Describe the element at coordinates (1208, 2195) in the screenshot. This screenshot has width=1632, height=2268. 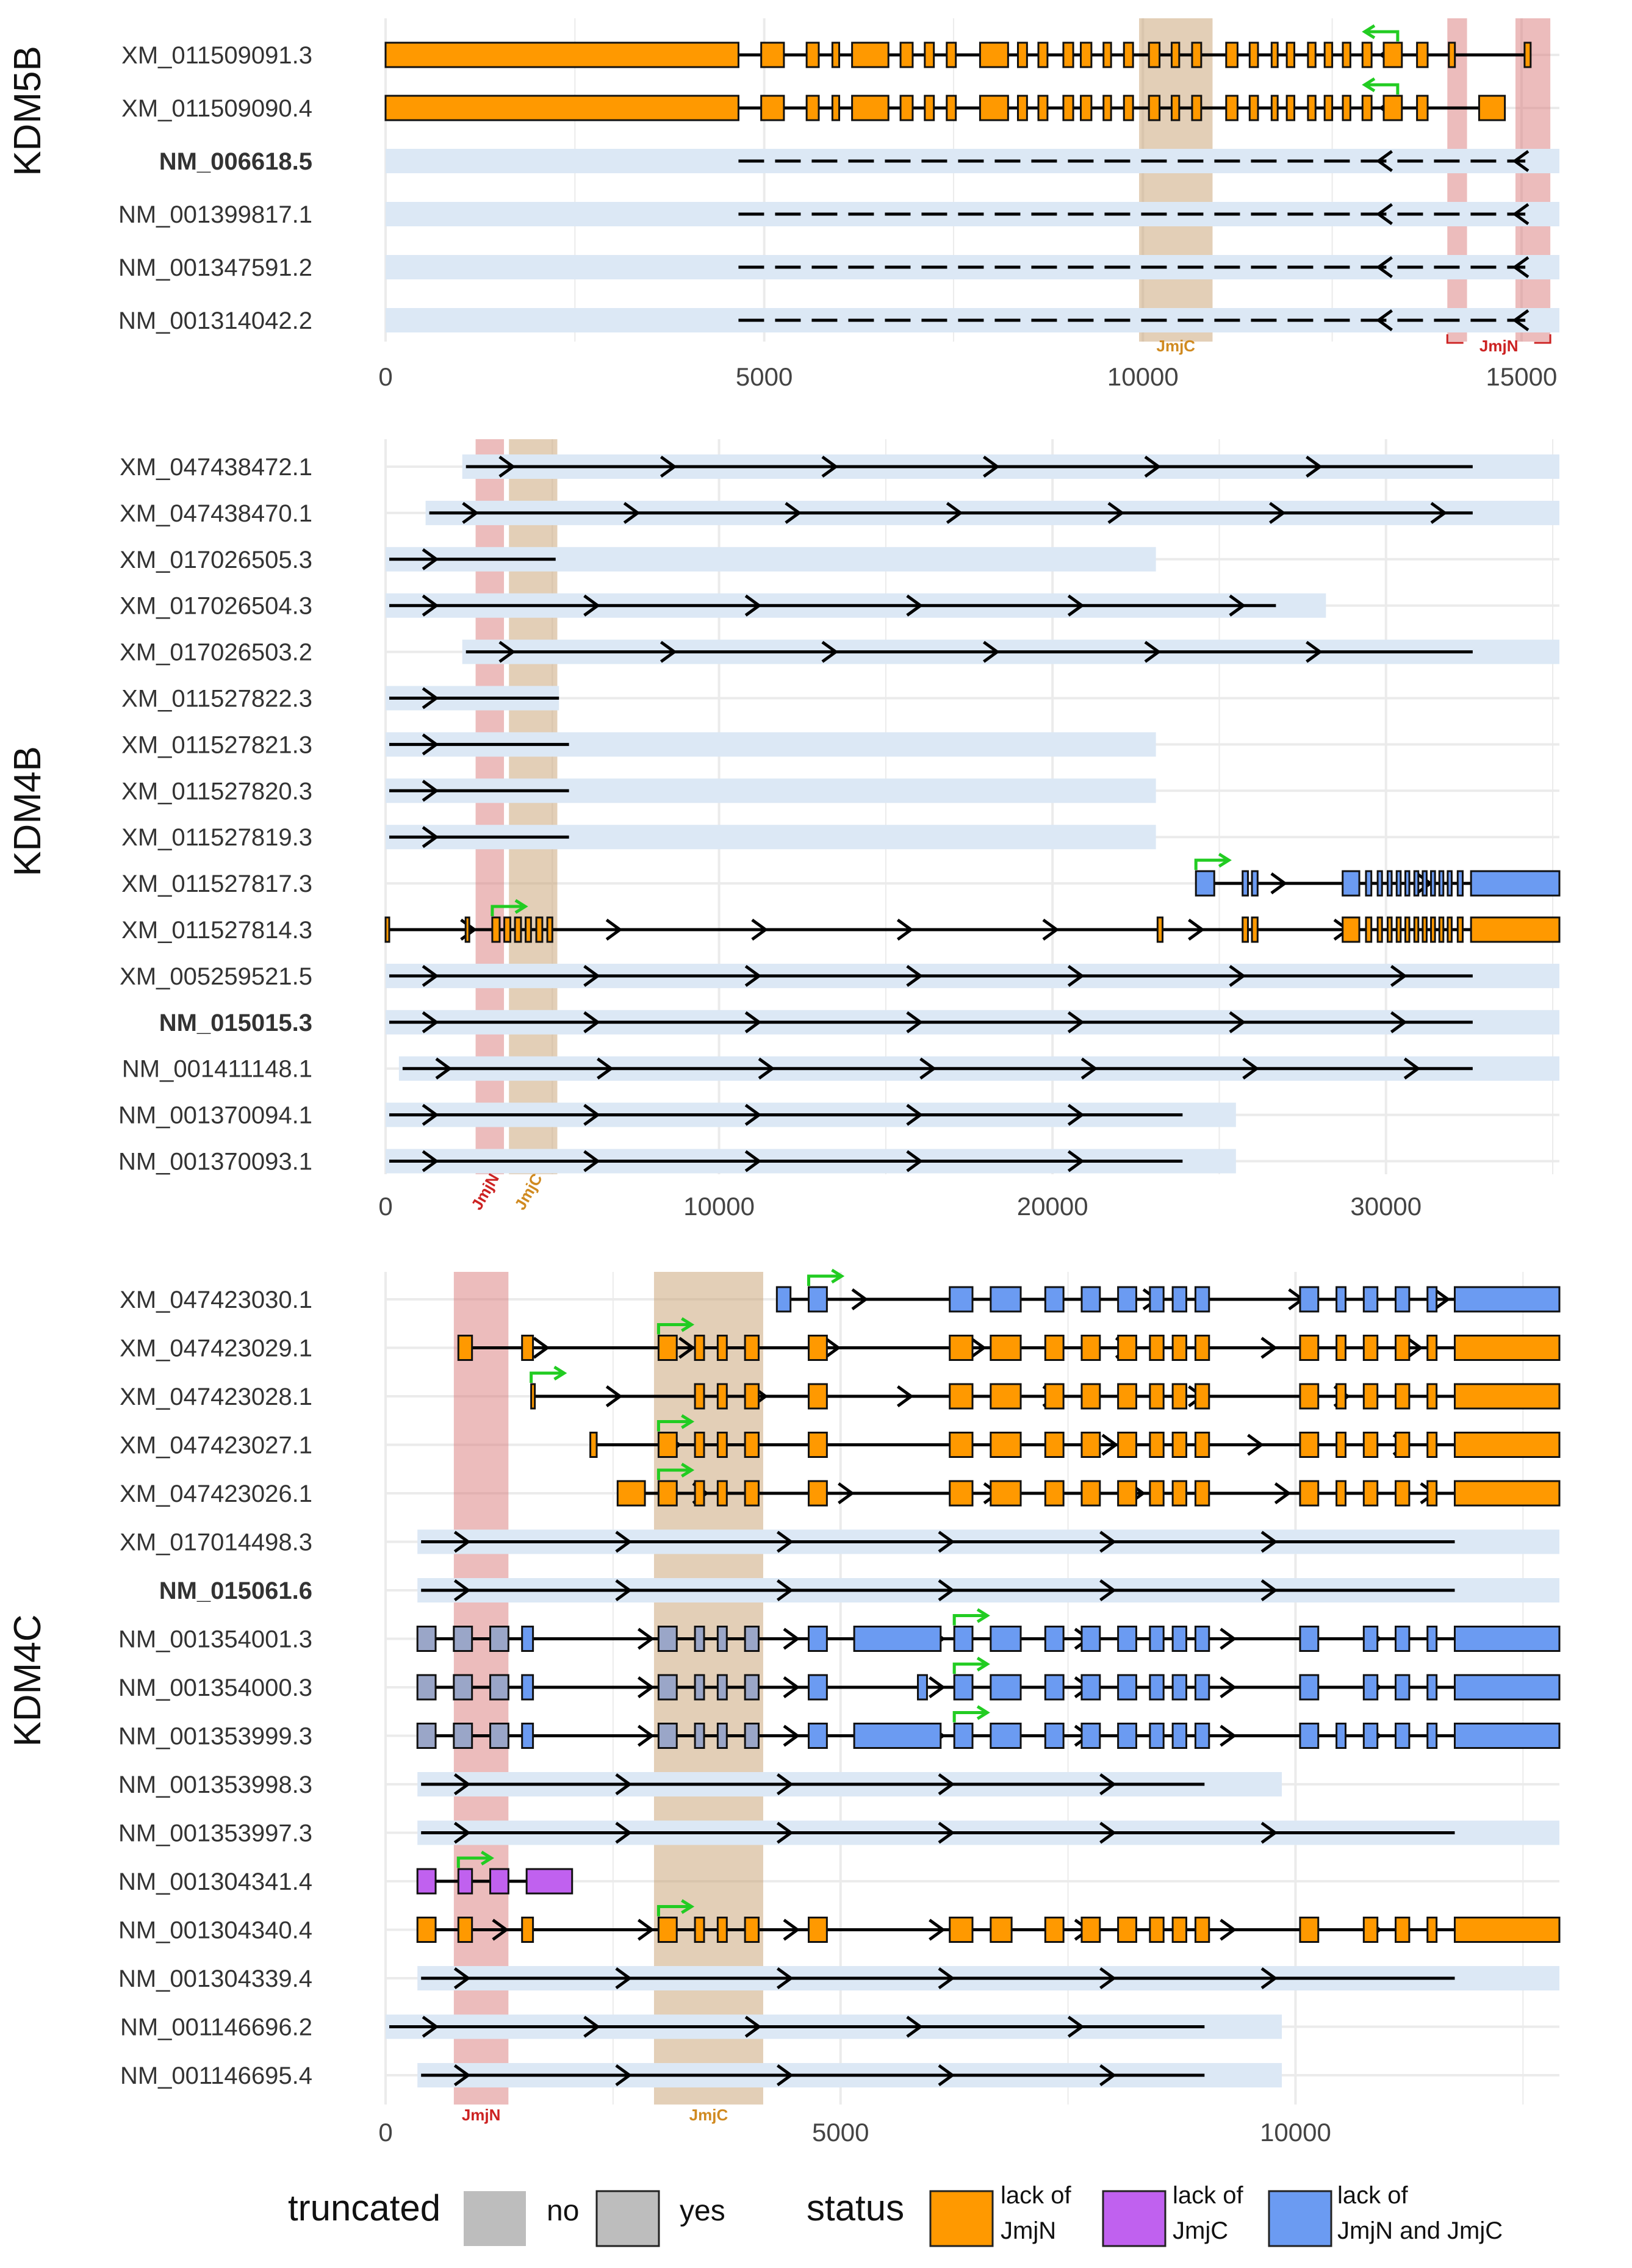
I see `legend-status-label-jmjc-line1: lack of` at that location.